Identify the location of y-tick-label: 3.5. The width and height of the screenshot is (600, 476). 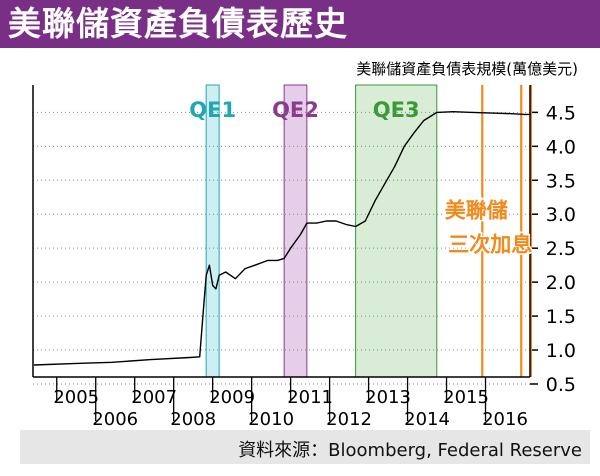
(561, 181).